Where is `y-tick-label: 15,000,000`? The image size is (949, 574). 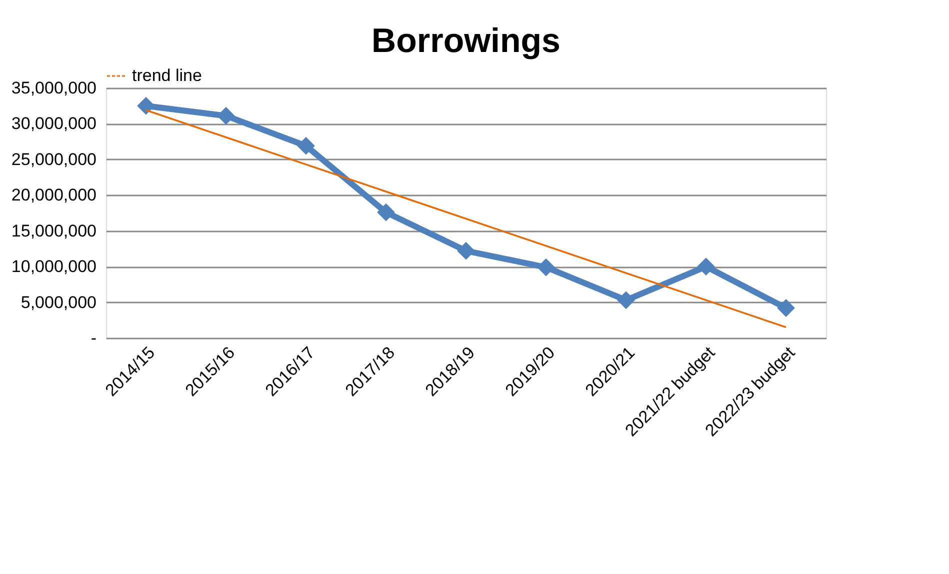
y-tick-label: 15,000,000 is located at coordinates (53, 230).